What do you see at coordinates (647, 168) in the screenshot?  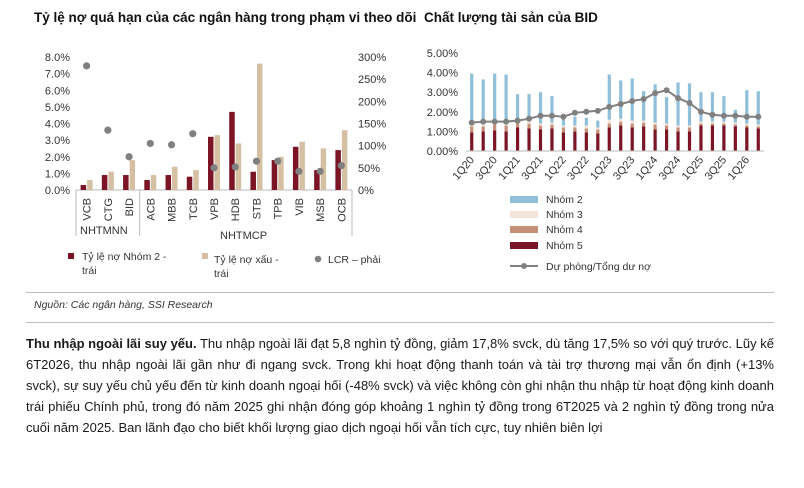 I see `x-tick-label: 1Q24` at bounding box center [647, 168].